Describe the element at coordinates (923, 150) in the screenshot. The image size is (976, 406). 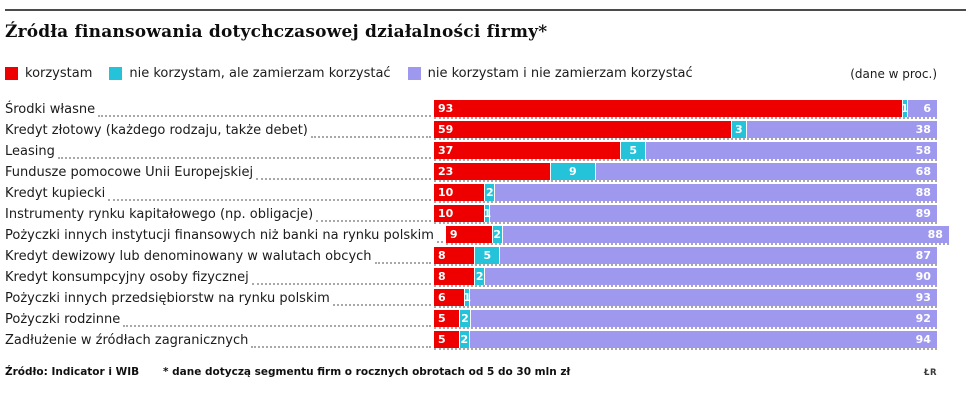
I see `segment-value: 58` at that location.